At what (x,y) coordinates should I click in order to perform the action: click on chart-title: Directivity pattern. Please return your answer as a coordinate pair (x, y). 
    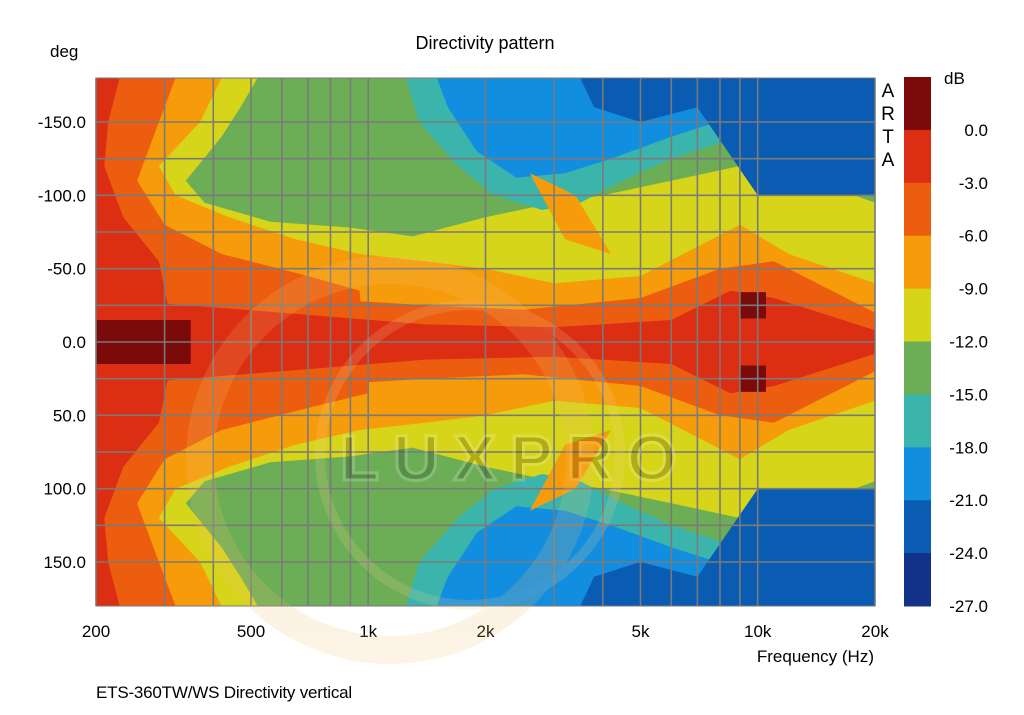
    Looking at the image, I should click on (484, 43).